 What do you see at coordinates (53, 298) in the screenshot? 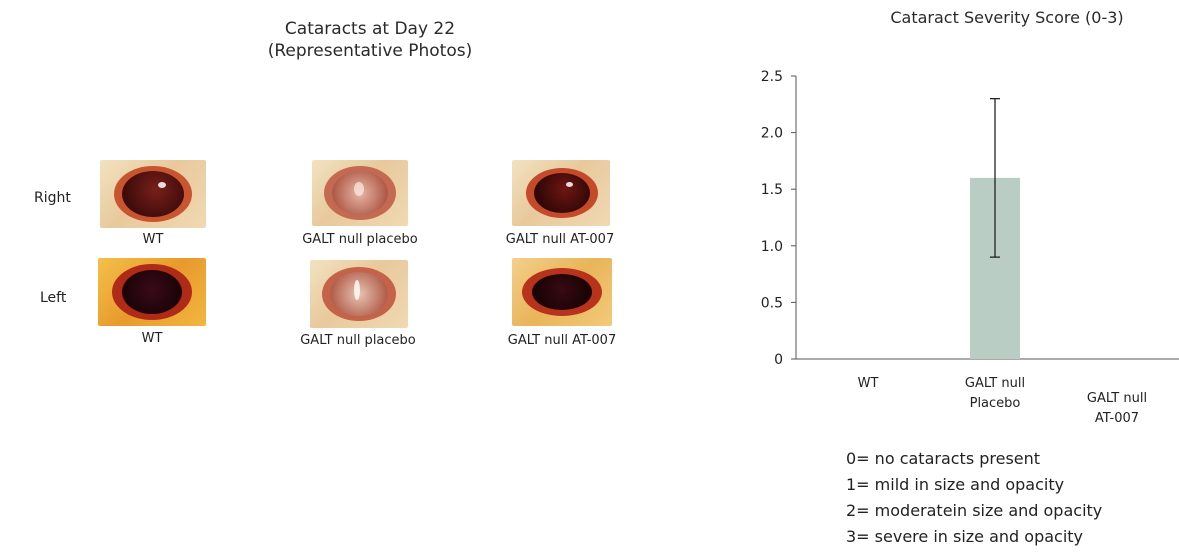
I see `row-label-left: Left` at bounding box center [53, 298].